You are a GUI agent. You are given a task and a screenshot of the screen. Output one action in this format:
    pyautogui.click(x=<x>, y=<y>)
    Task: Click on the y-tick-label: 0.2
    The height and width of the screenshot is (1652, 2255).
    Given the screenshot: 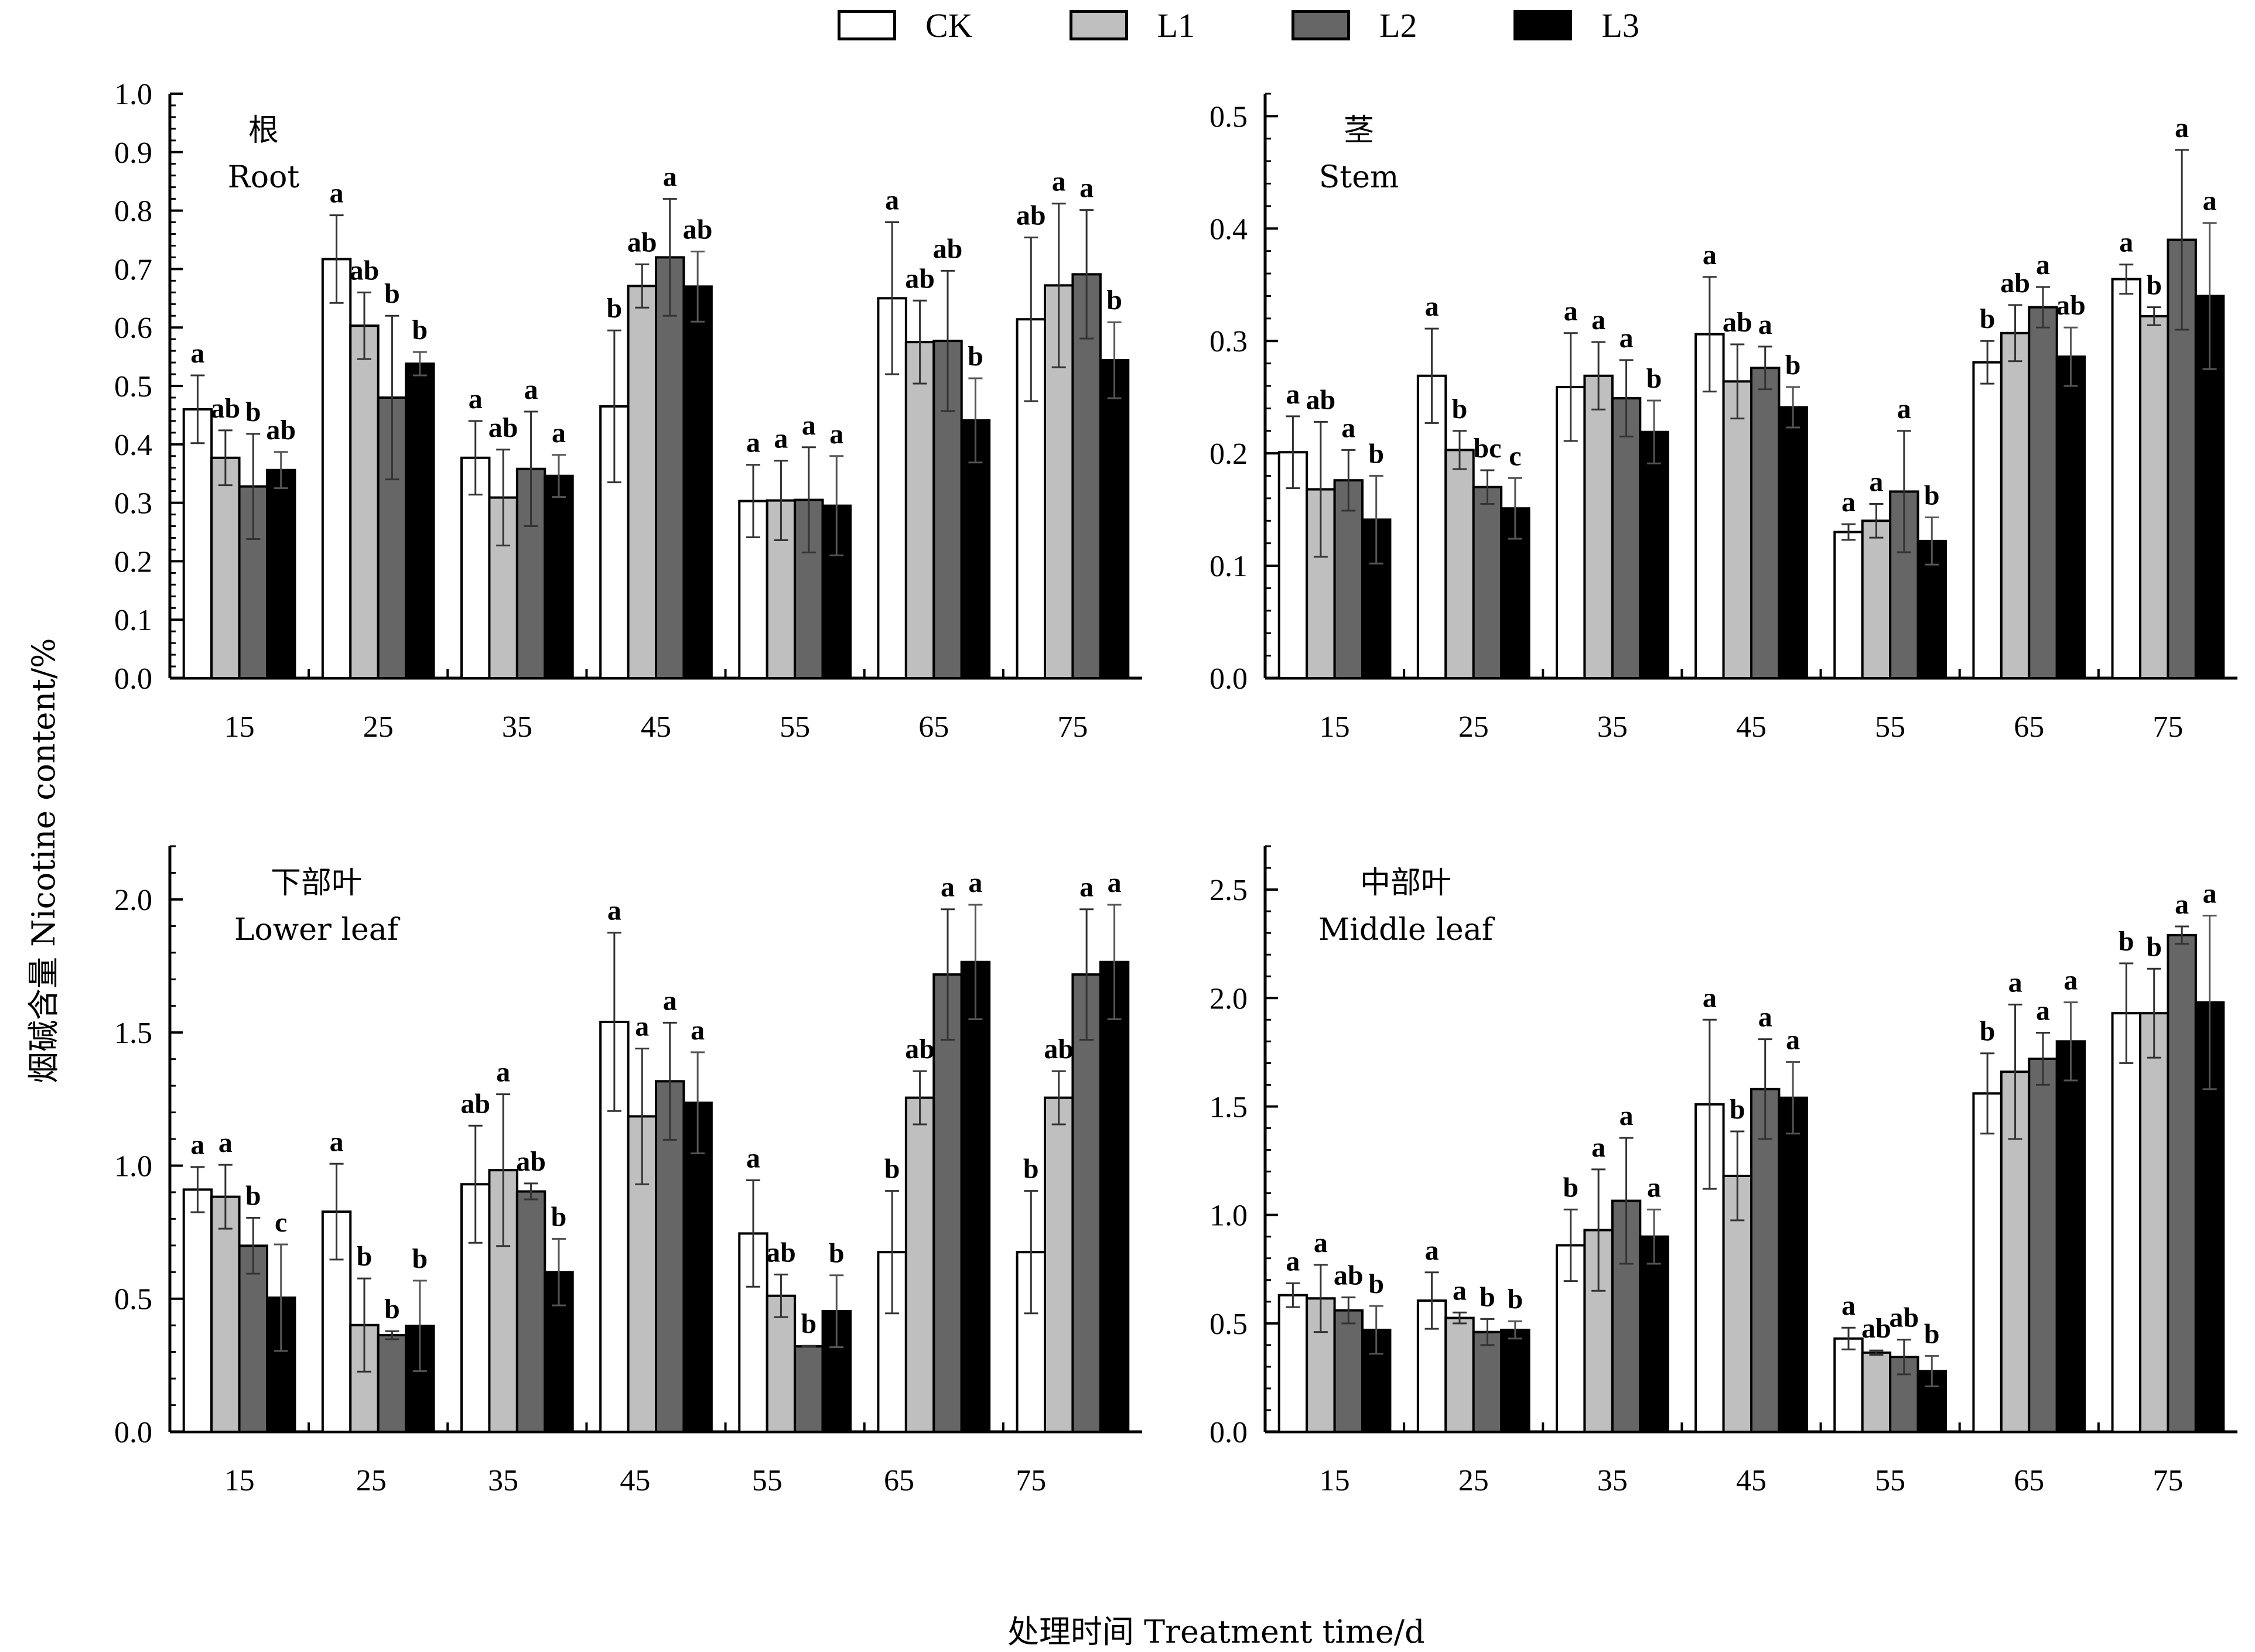 What is the action you would take?
    pyautogui.click(x=133, y=562)
    